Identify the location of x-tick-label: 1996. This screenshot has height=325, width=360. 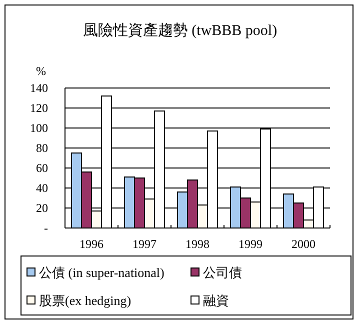
(92, 244).